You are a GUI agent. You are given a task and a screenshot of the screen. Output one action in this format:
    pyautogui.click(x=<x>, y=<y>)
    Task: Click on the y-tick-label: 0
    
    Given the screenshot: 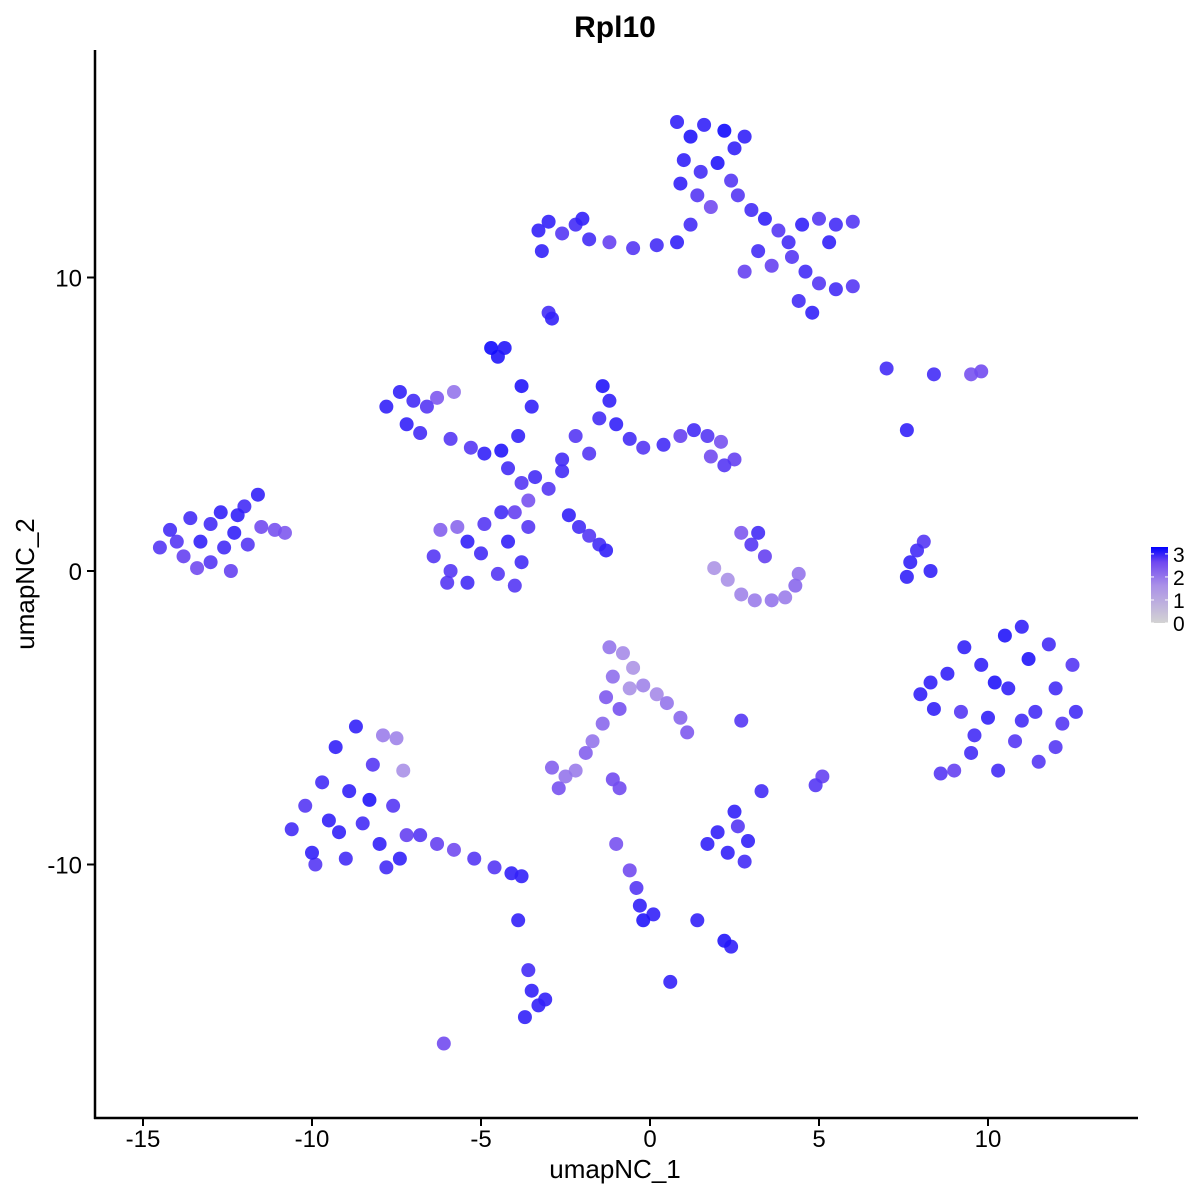 What is the action you would take?
    pyautogui.click(x=75, y=572)
    